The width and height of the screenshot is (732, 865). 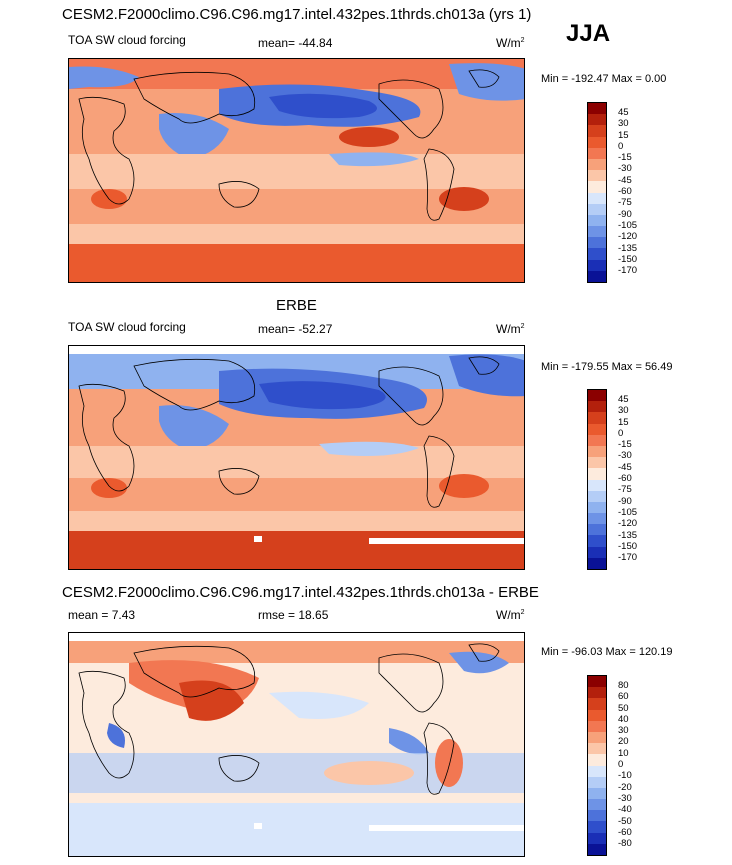 What do you see at coordinates (510, 329) in the screenshot?
I see `panel2-units: W/m2` at bounding box center [510, 329].